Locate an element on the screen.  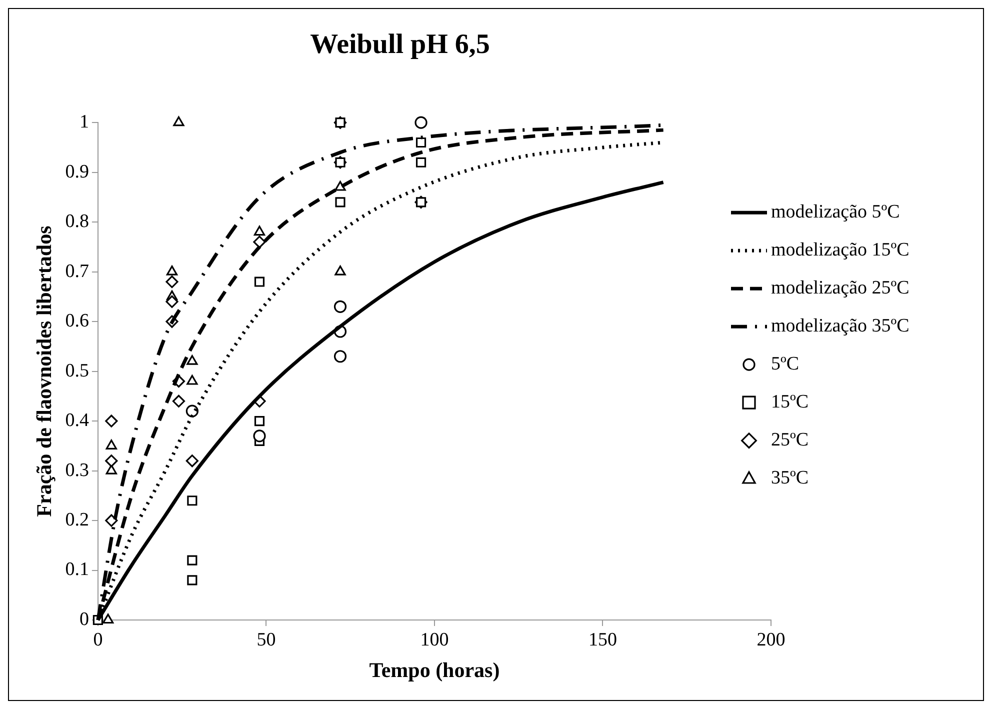
legend-label: modelização 15ºC is located at coordinates (840, 250).